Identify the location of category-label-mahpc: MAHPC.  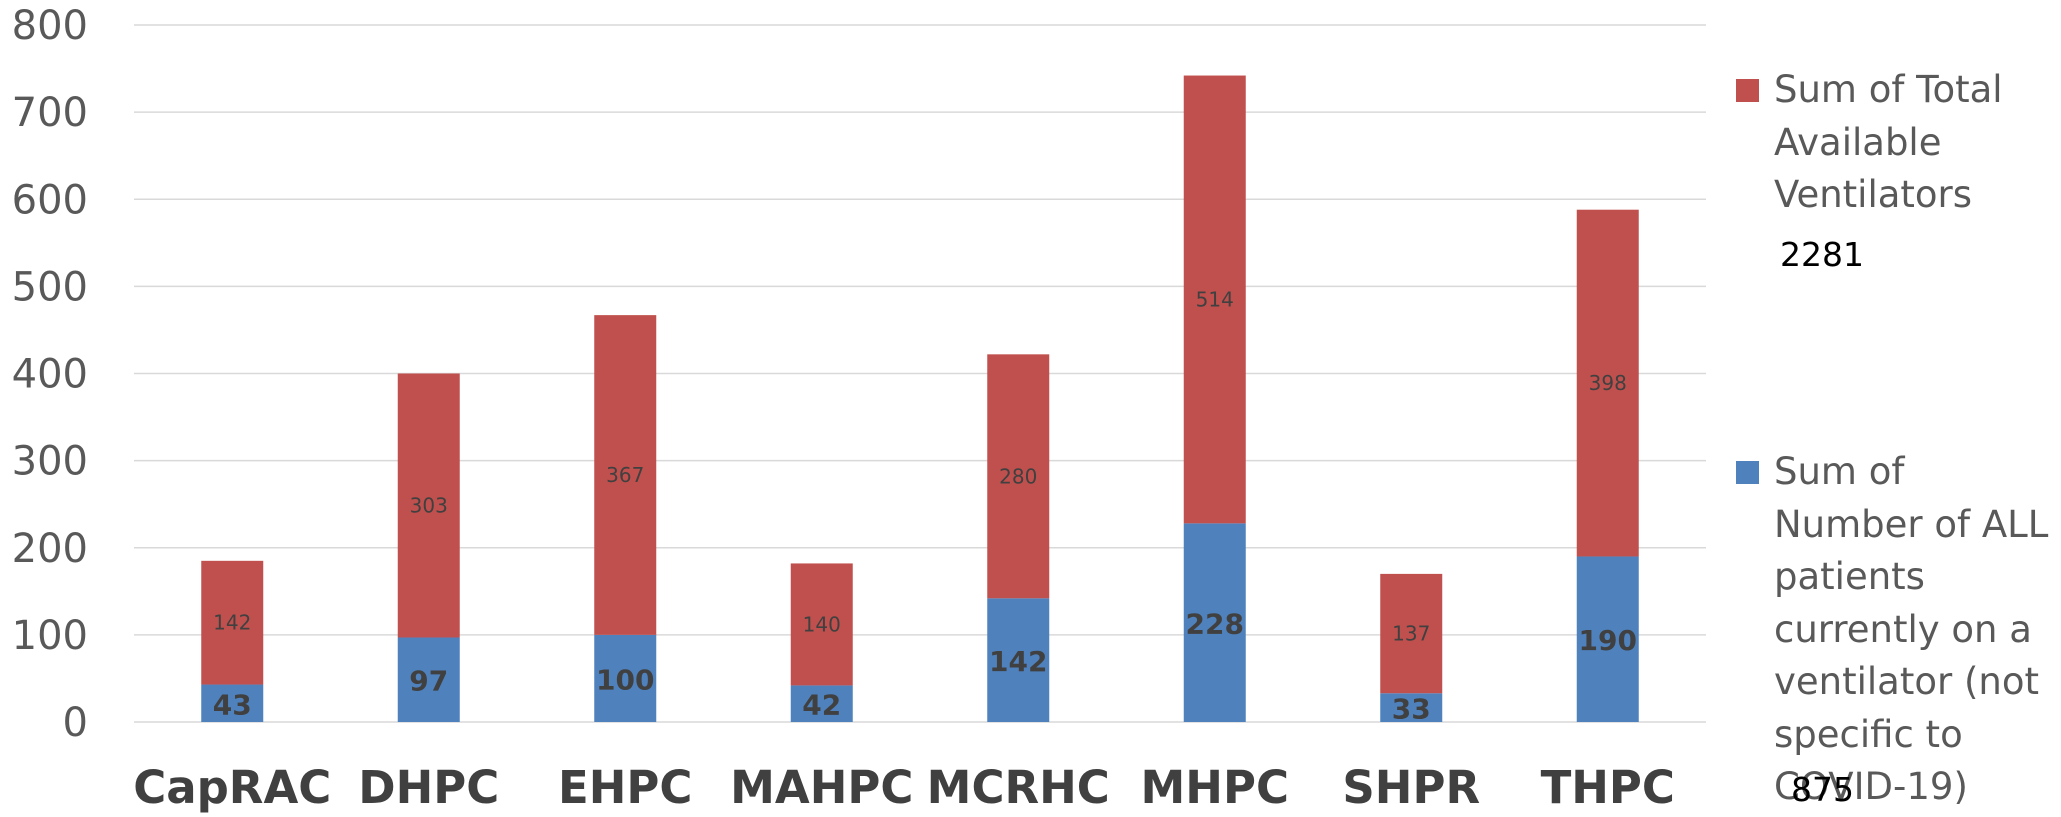
(821, 787).